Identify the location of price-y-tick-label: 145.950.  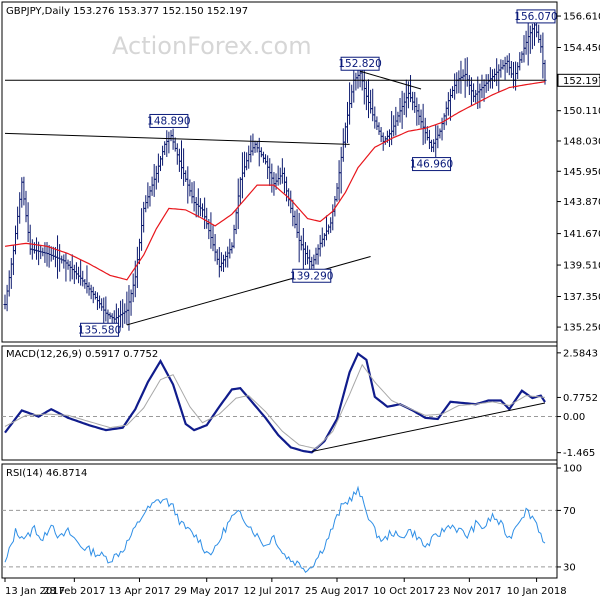
(581, 172).